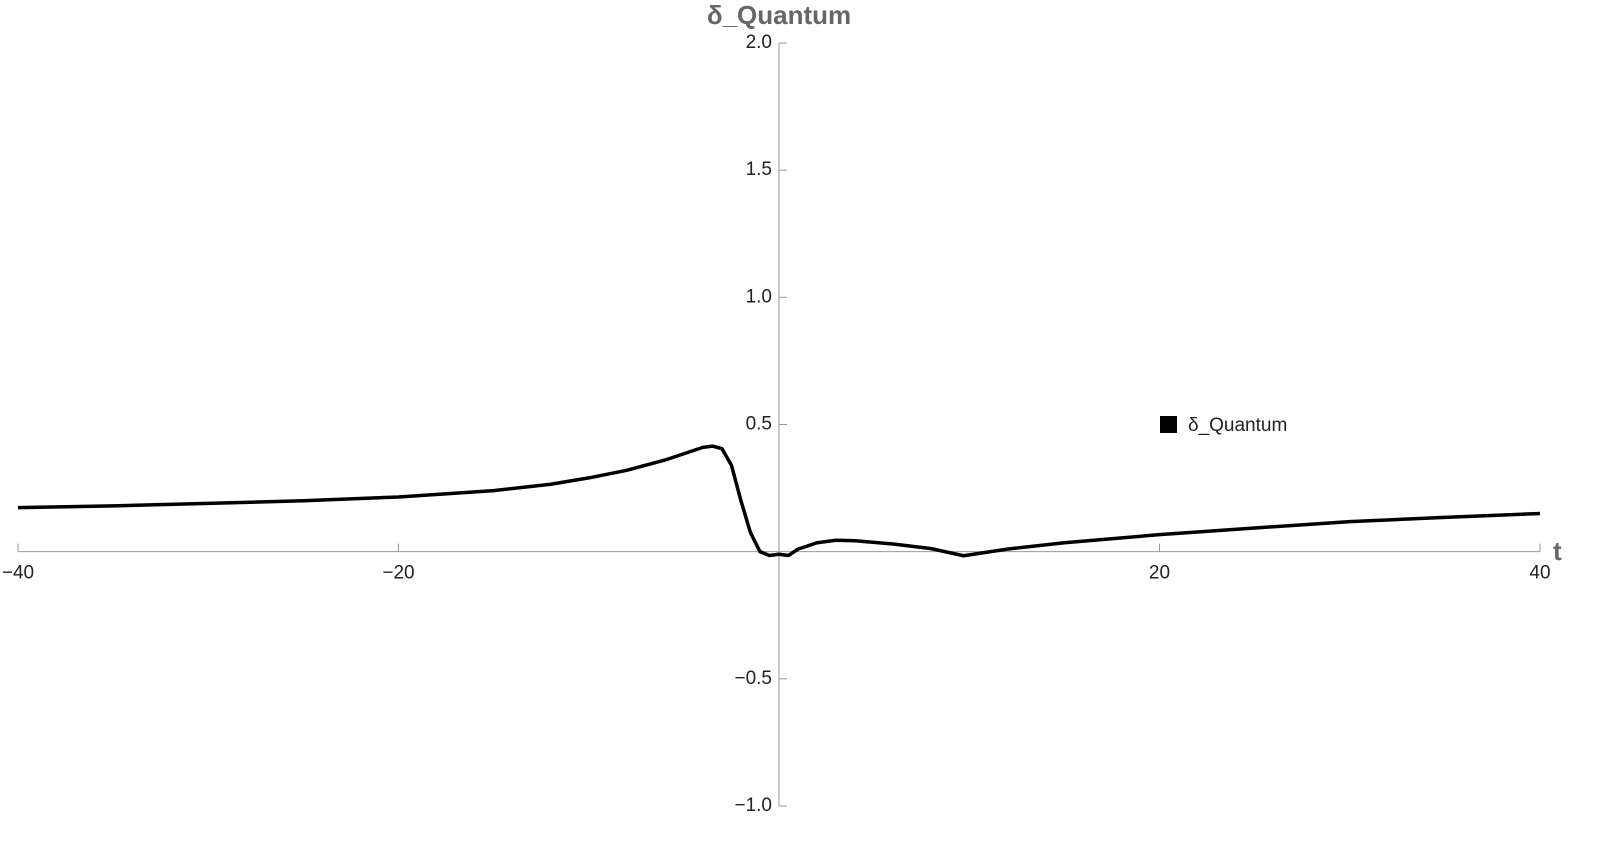  Describe the element at coordinates (759, 169) in the screenshot. I see `y-tick-label: 1.5` at that location.